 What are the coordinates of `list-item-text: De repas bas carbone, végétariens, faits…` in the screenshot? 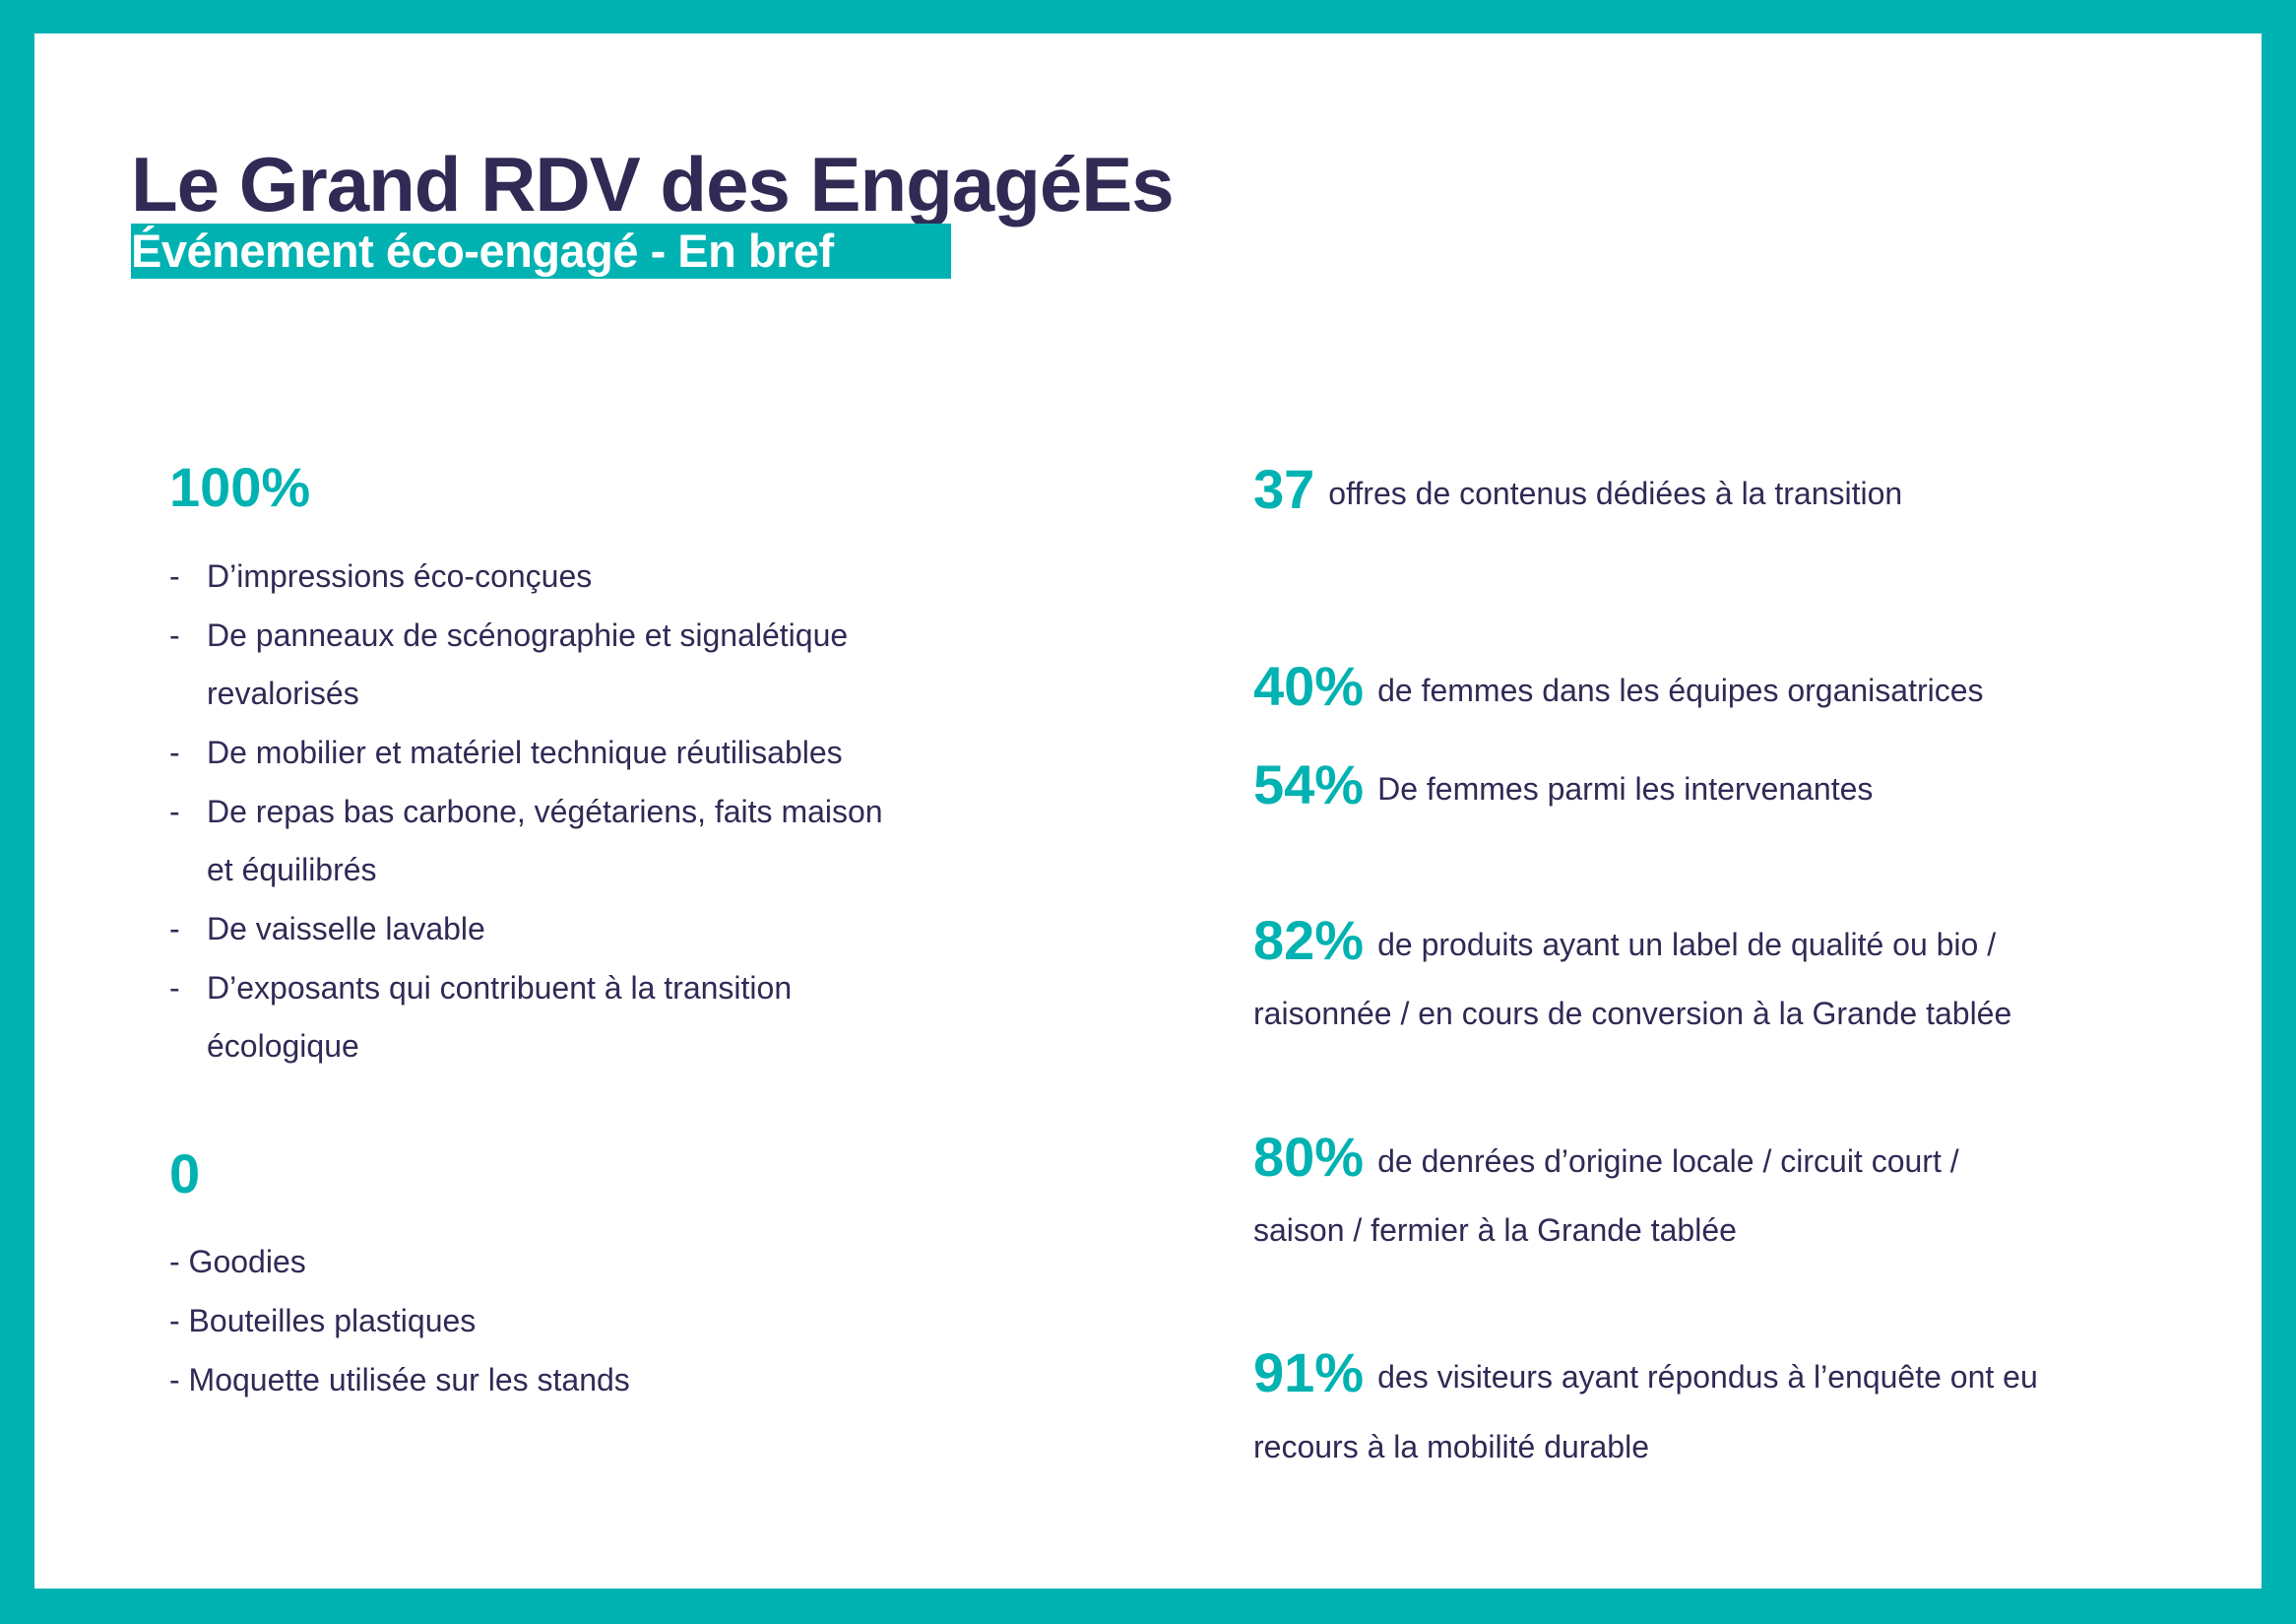 It's located at (545, 812).